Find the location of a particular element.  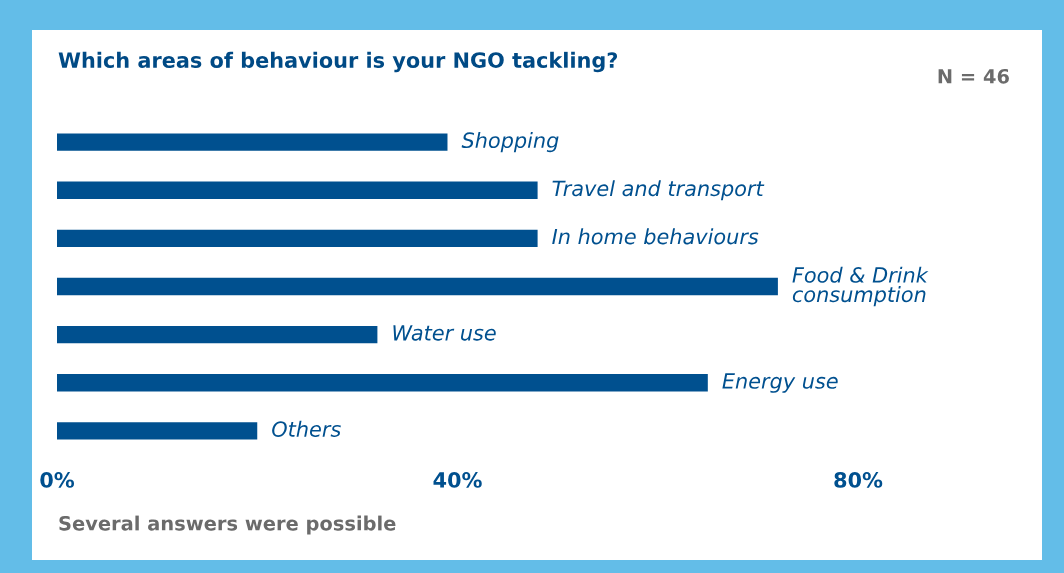

y-tick-label: In home behaviours is located at coordinates (655, 236).